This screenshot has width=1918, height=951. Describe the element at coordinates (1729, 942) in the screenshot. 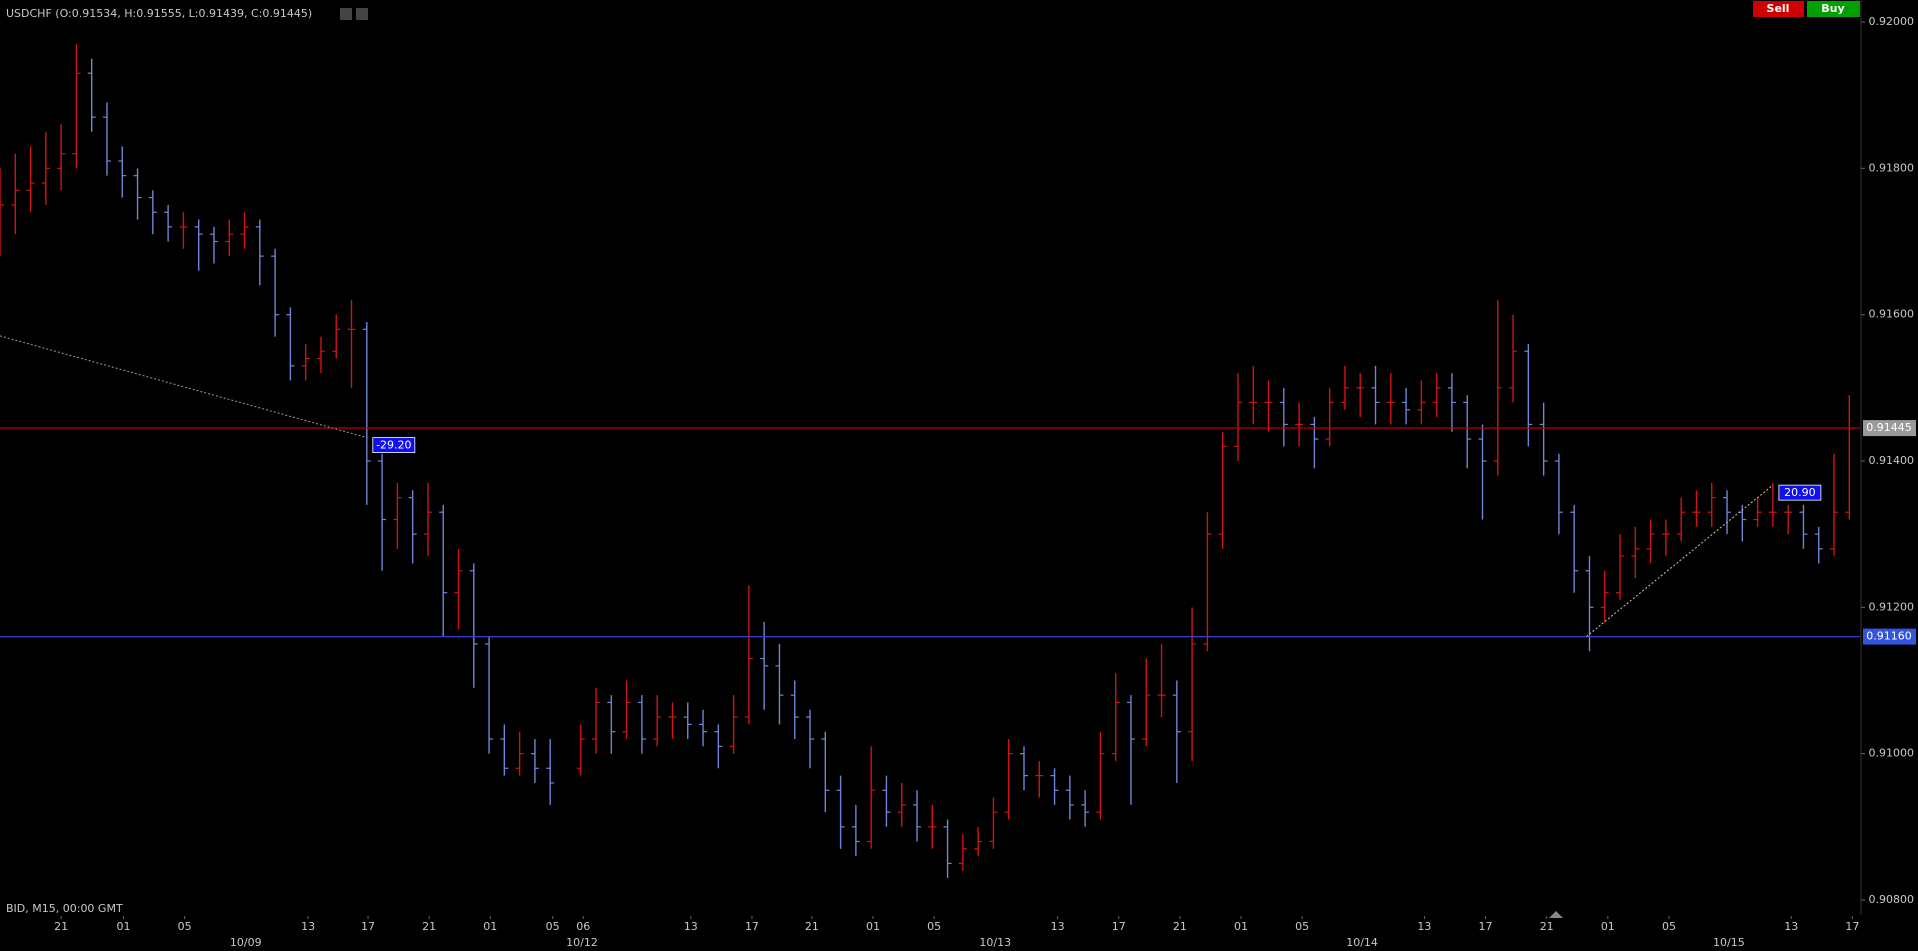

I see `date-label: 10/15` at that location.